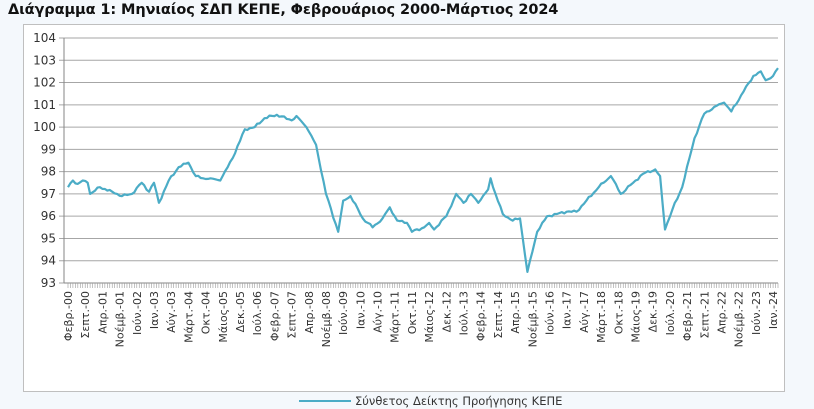  I want to click on x-tick-label: Ιούλ.-13, so click(464, 313).